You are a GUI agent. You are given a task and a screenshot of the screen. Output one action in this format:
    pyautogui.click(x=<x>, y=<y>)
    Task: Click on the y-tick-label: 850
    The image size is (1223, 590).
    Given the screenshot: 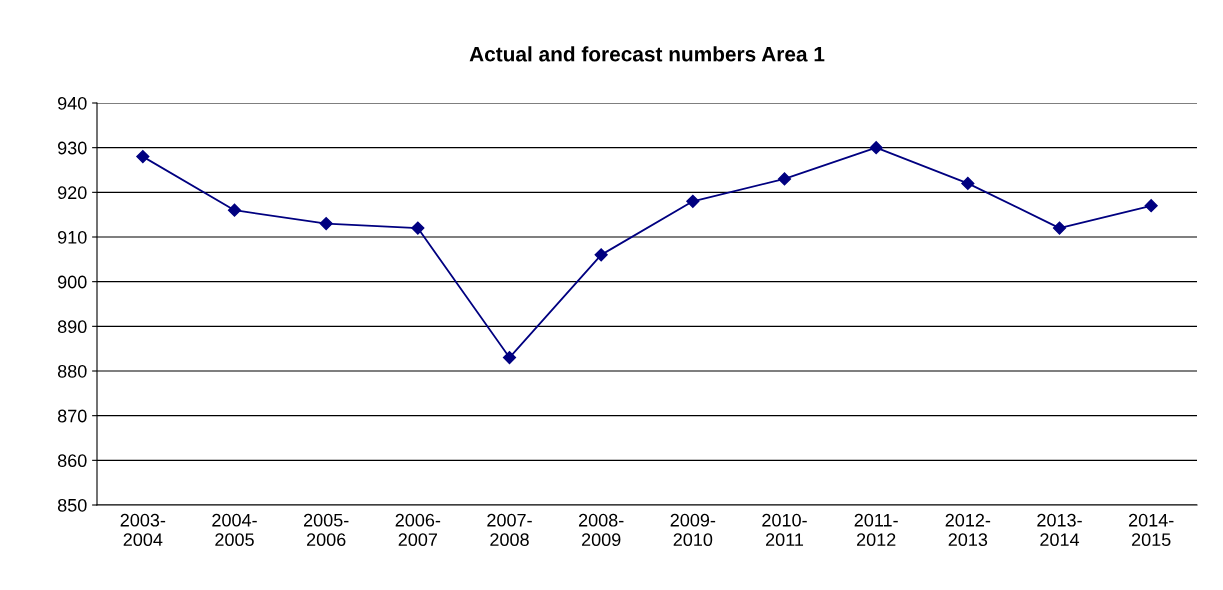 What is the action you would take?
    pyautogui.click(x=72, y=505)
    